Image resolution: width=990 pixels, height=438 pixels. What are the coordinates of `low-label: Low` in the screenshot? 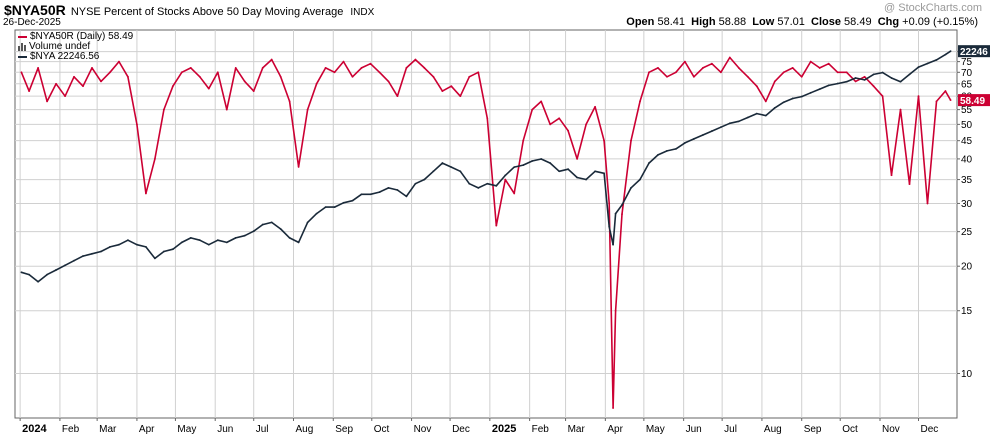 It's located at (763, 22).